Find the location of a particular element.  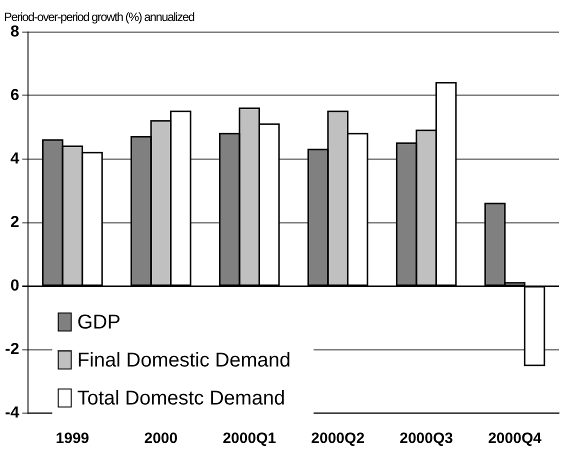

y-tick-label: -4 is located at coordinates (12, 413).